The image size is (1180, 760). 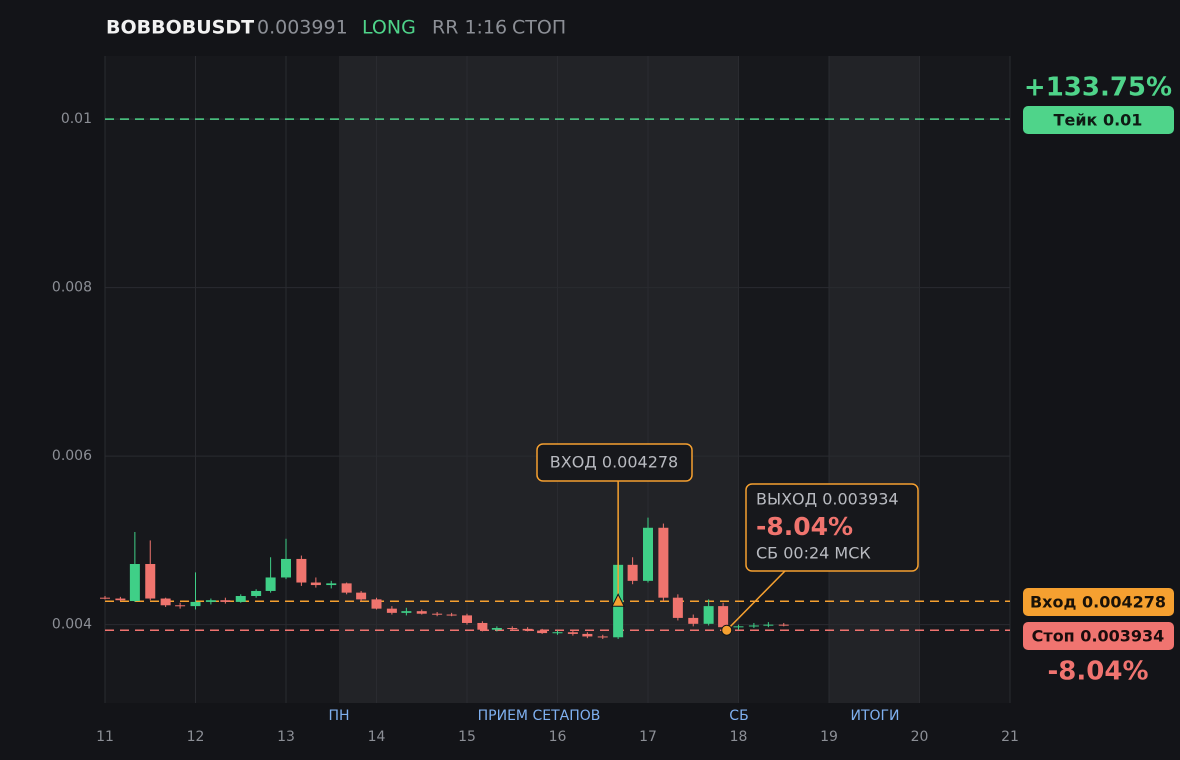 I want to click on entry-label: ВХОД 0.004278, so click(x=614, y=462).